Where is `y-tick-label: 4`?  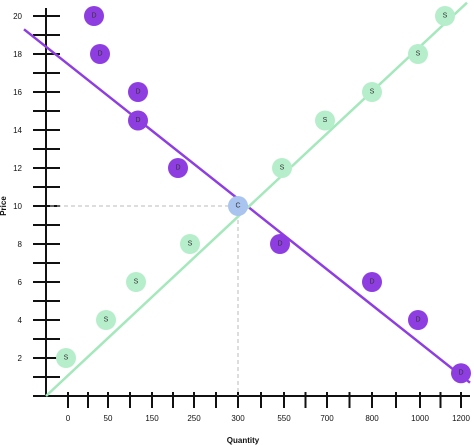
y-tick-label: 4 is located at coordinates (20, 320).